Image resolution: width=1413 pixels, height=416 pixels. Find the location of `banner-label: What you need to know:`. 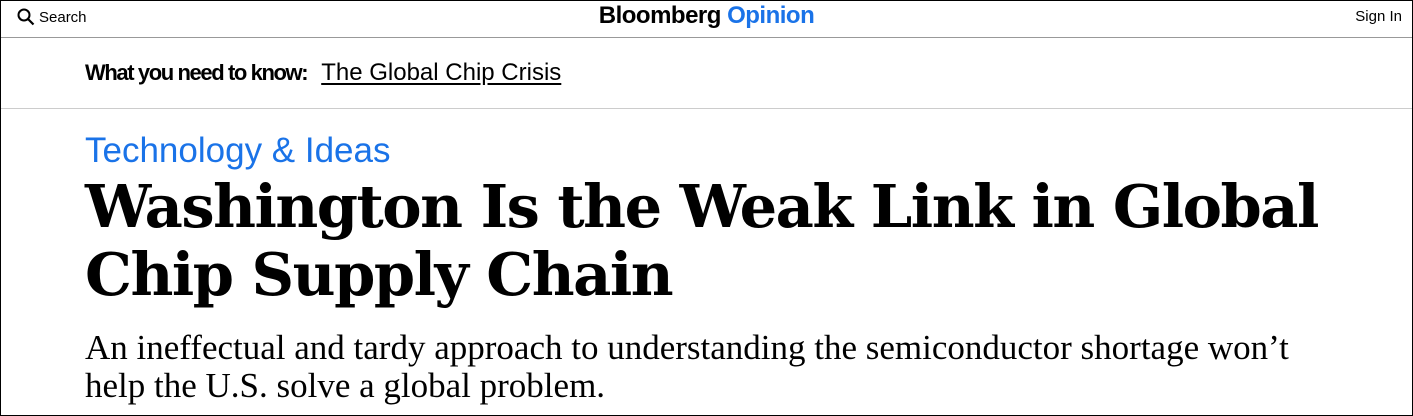

banner-label: What you need to know: is located at coordinates (197, 72).